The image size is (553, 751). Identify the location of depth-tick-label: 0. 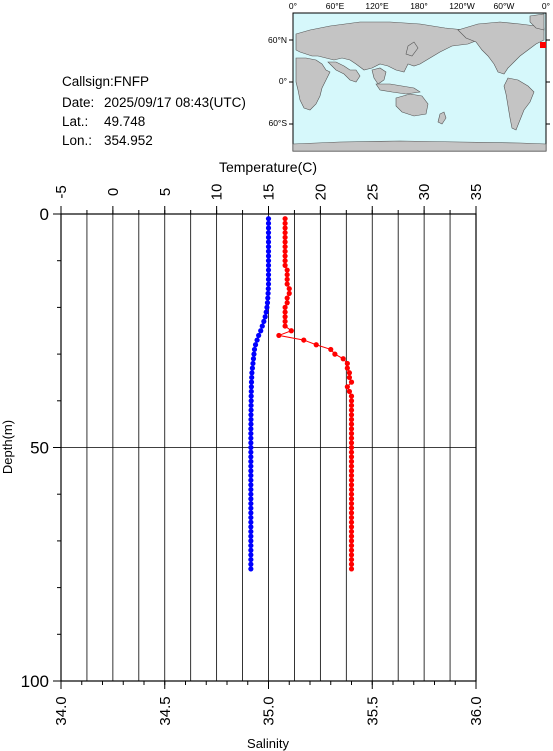
(44, 214).